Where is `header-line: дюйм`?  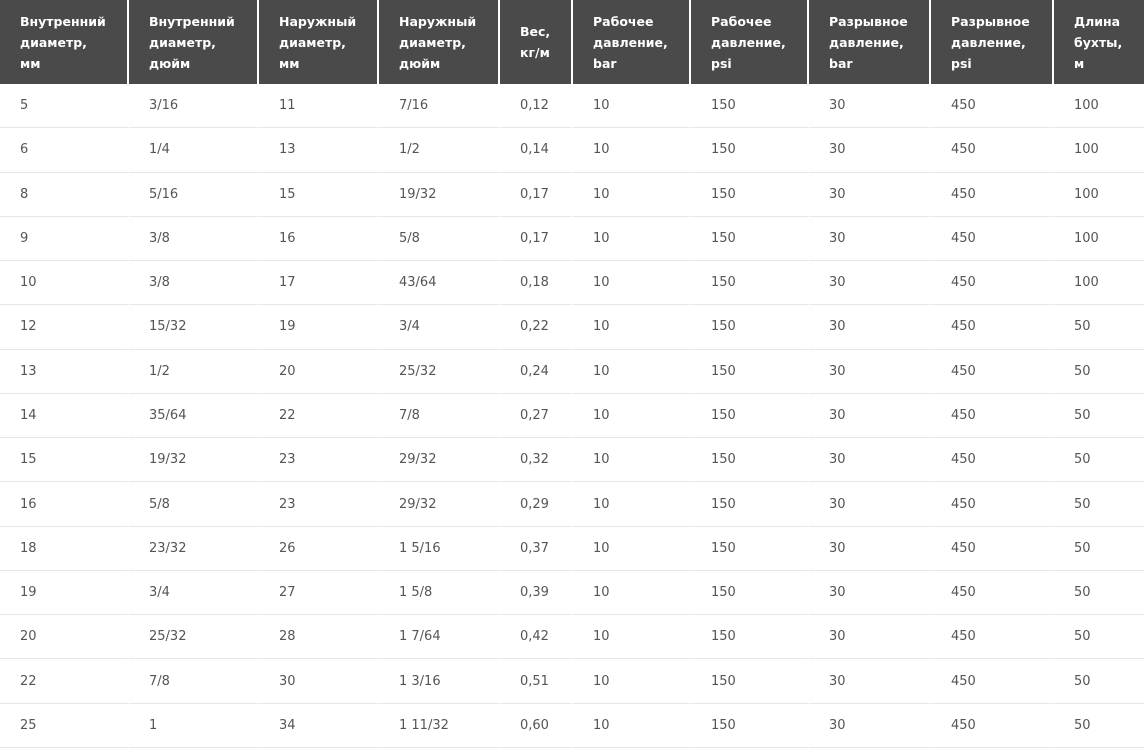 header-line: дюйм is located at coordinates (170, 63).